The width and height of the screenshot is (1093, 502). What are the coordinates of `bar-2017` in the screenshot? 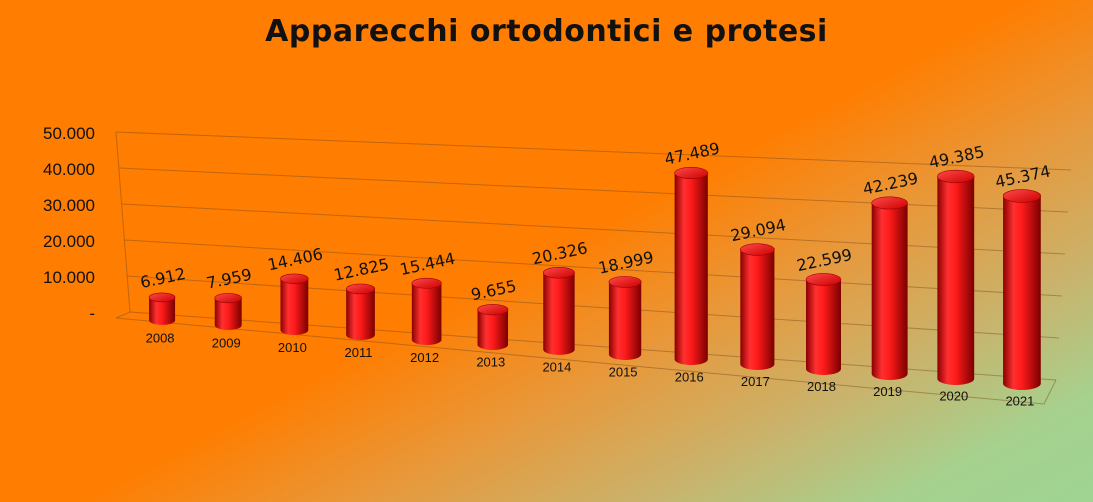 It's located at (757, 306).